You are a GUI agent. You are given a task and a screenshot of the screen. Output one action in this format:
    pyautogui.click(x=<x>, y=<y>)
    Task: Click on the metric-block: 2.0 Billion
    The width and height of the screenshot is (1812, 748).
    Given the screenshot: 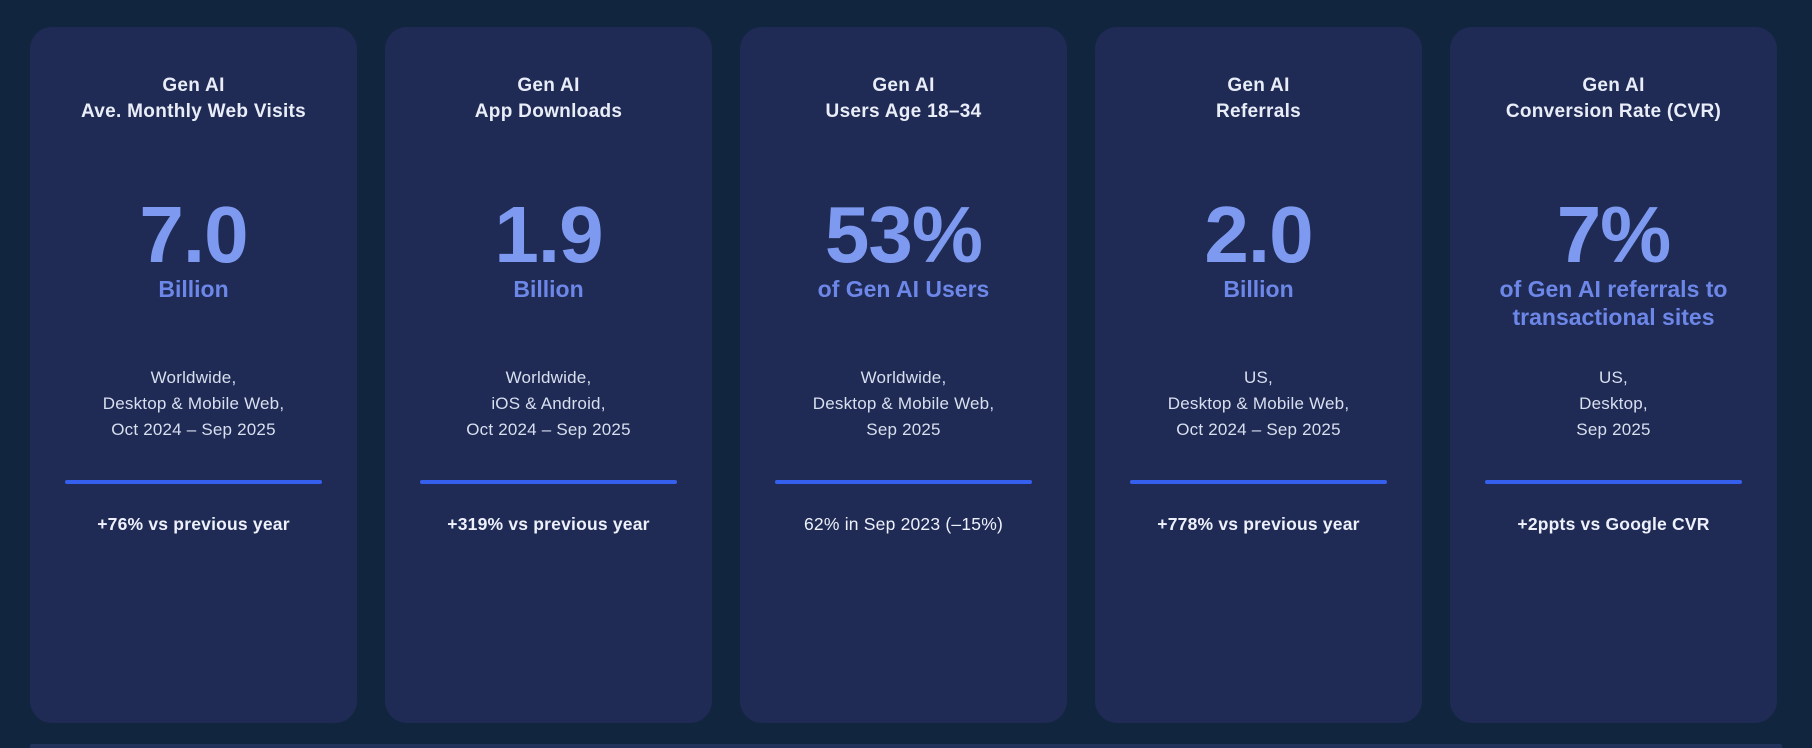 What is the action you would take?
    pyautogui.click(x=1258, y=258)
    